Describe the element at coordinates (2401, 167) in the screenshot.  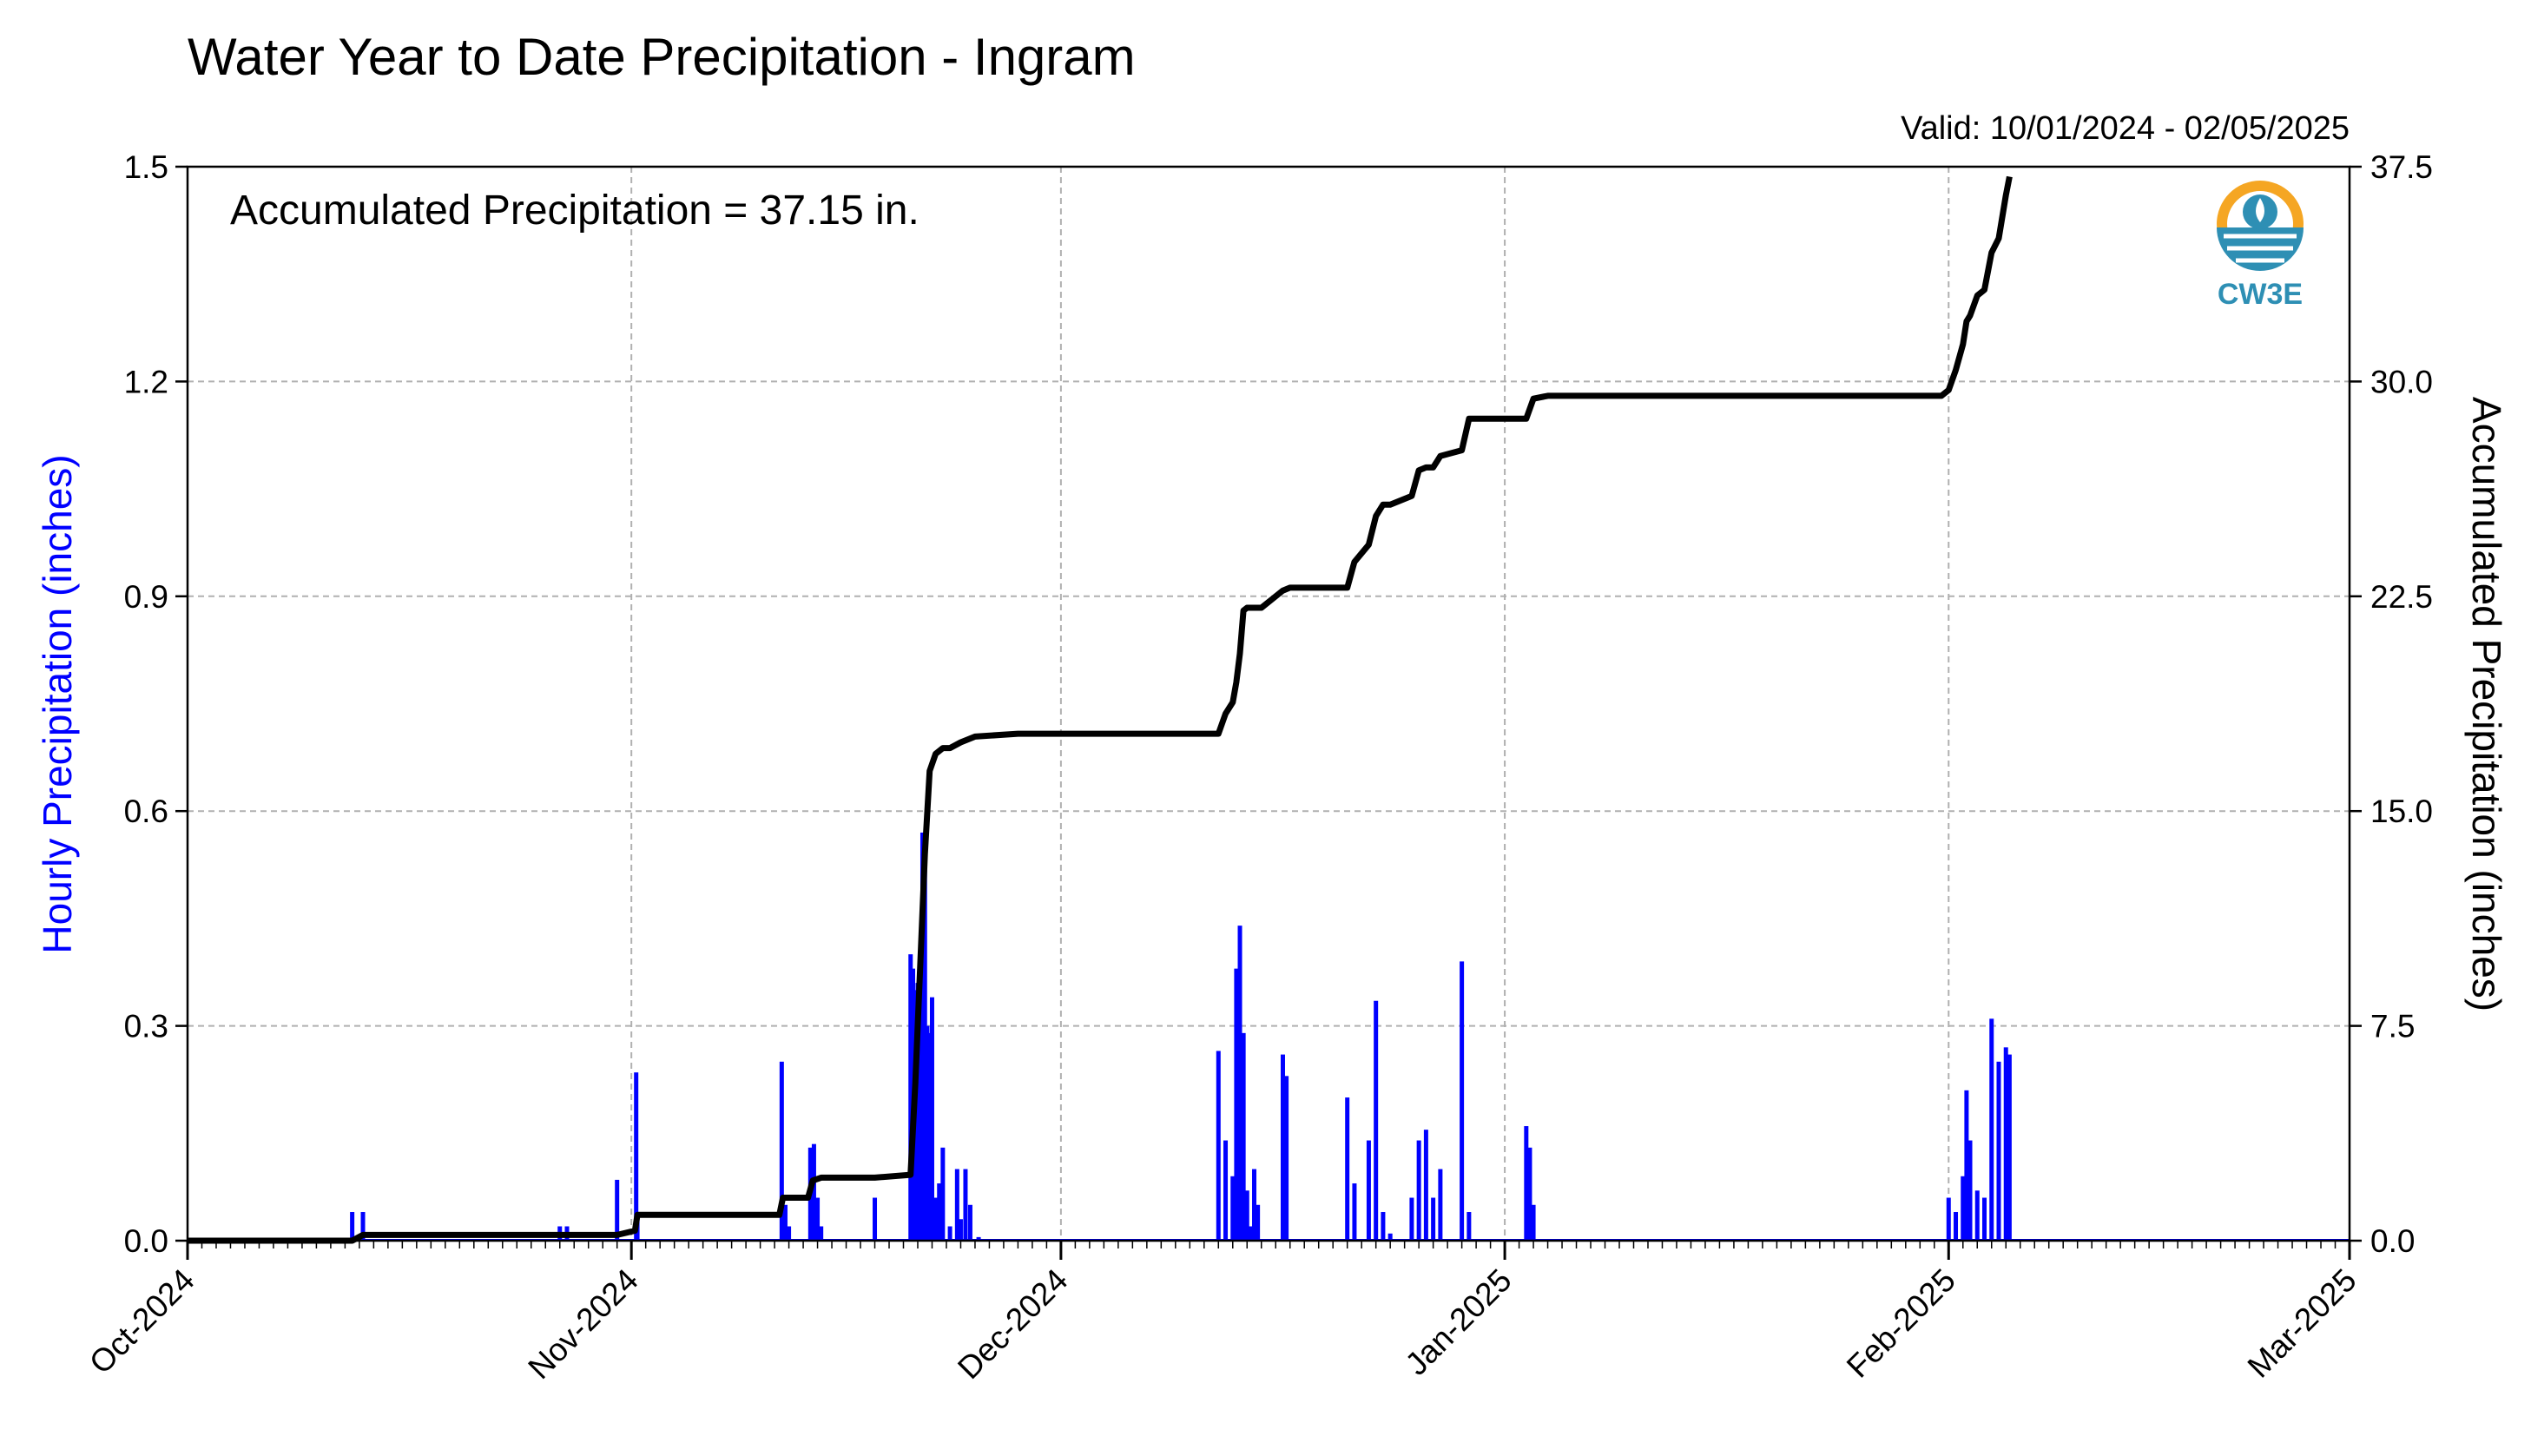
I see `right-tick-label: 37.5` at that location.